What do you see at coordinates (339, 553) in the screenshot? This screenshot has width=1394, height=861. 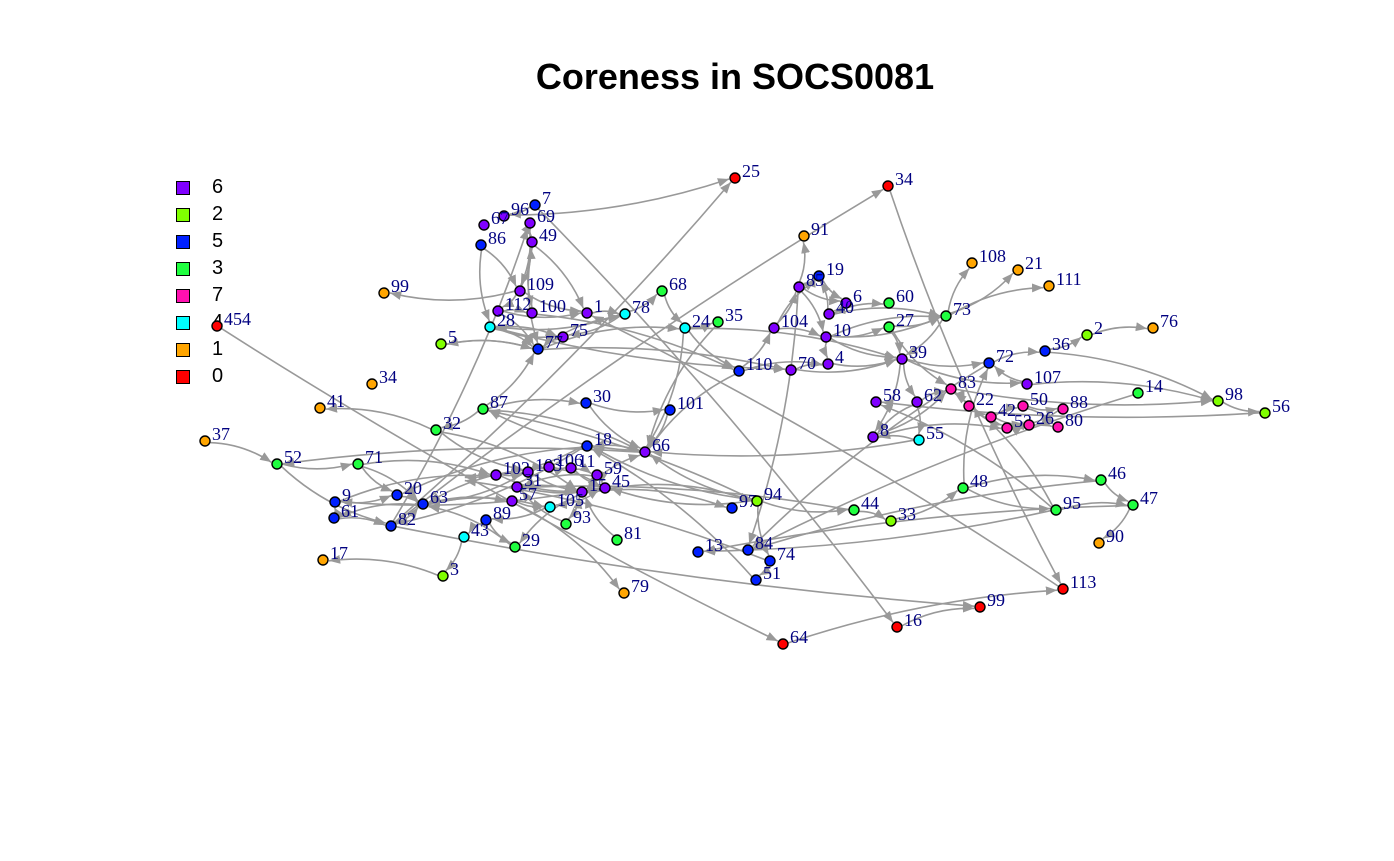 I see `node-label: 17` at bounding box center [339, 553].